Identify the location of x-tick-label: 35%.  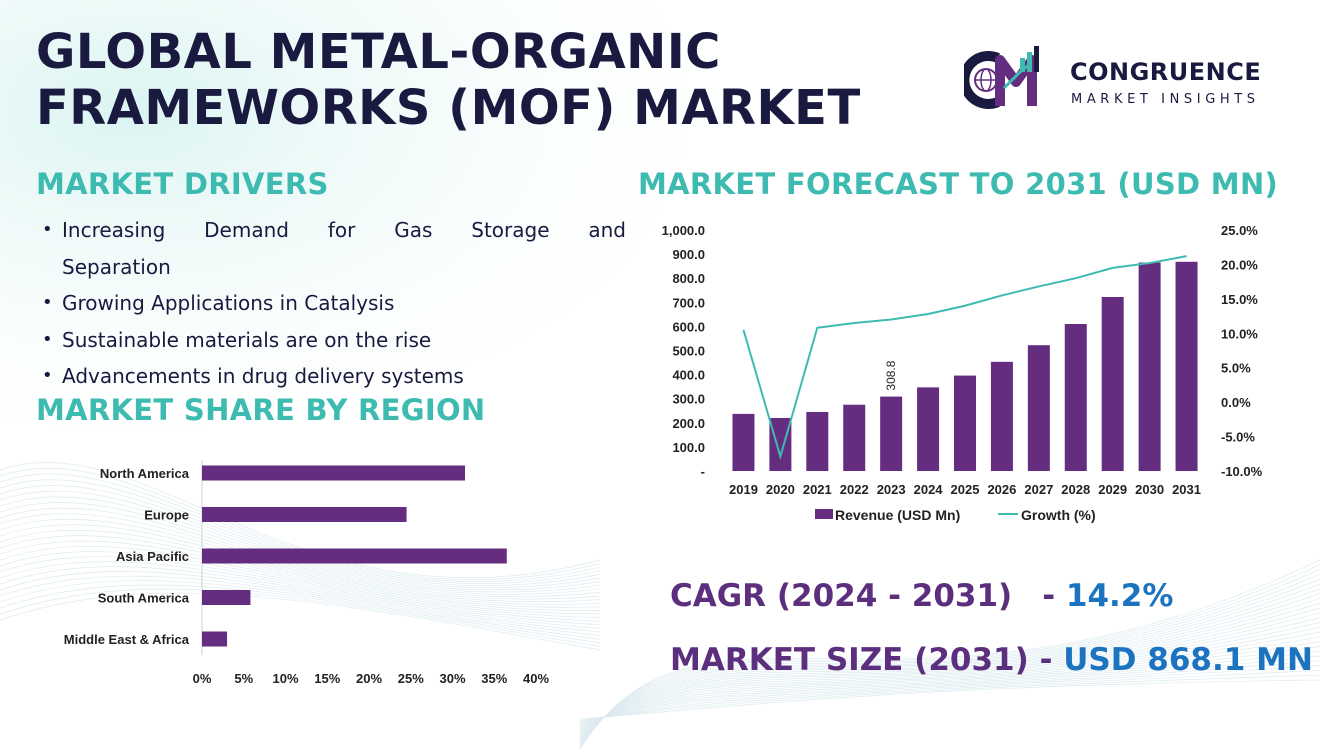
(494, 678).